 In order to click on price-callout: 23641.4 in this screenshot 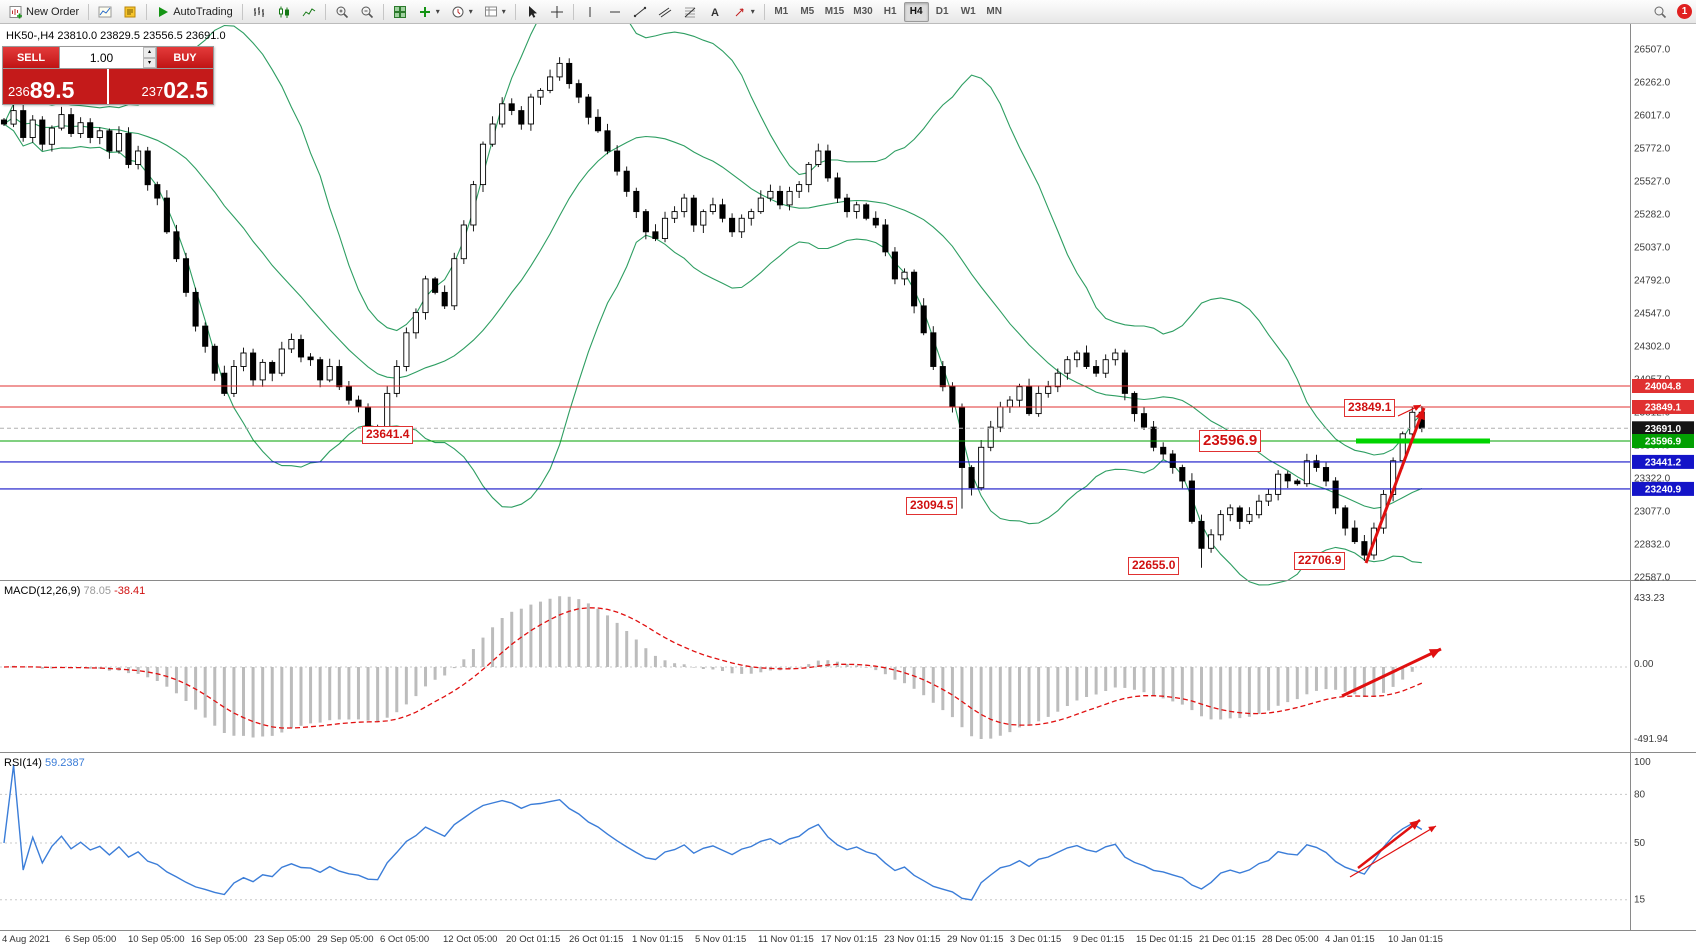, I will do `click(388, 435)`.